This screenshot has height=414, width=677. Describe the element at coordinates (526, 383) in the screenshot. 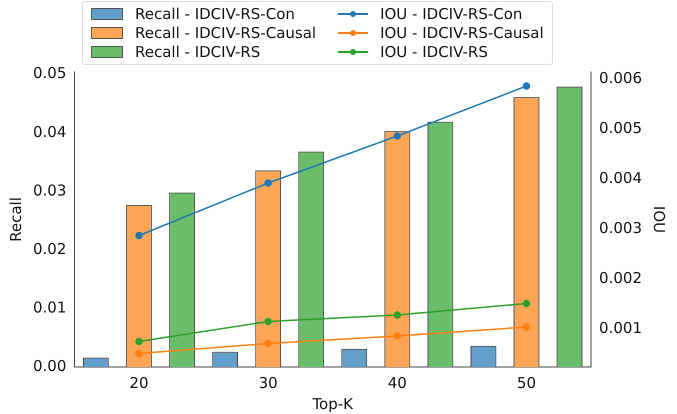

I see `x-tick-label: 50` at that location.